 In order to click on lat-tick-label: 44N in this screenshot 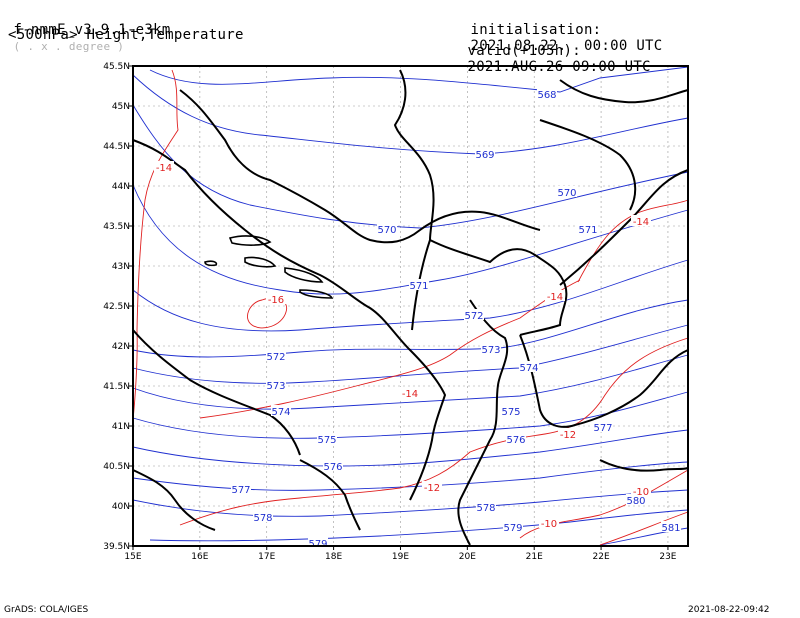, I will do `click(121, 187)`.